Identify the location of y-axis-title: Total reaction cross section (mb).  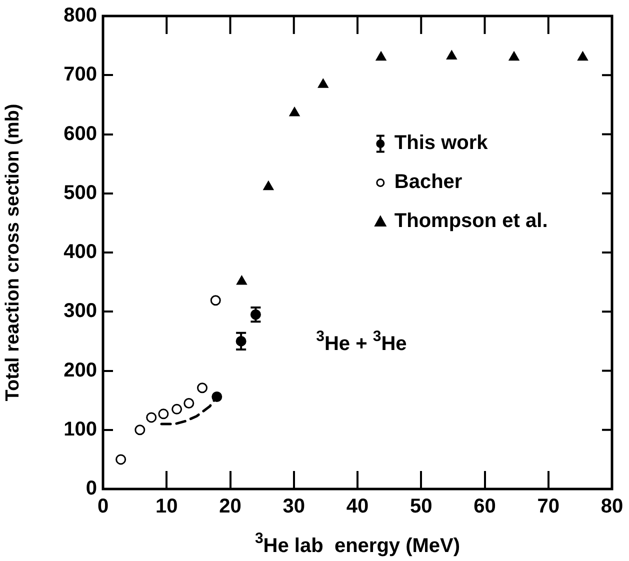
(13, 253).